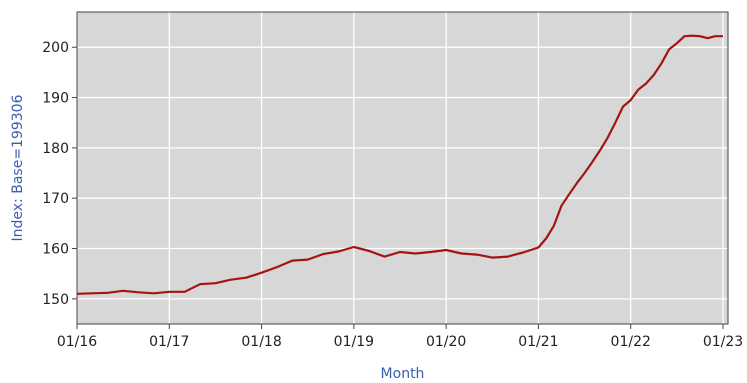 The image size is (747, 383). What do you see at coordinates (77, 342) in the screenshot?
I see `x-tick-label: 01/16` at bounding box center [77, 342].